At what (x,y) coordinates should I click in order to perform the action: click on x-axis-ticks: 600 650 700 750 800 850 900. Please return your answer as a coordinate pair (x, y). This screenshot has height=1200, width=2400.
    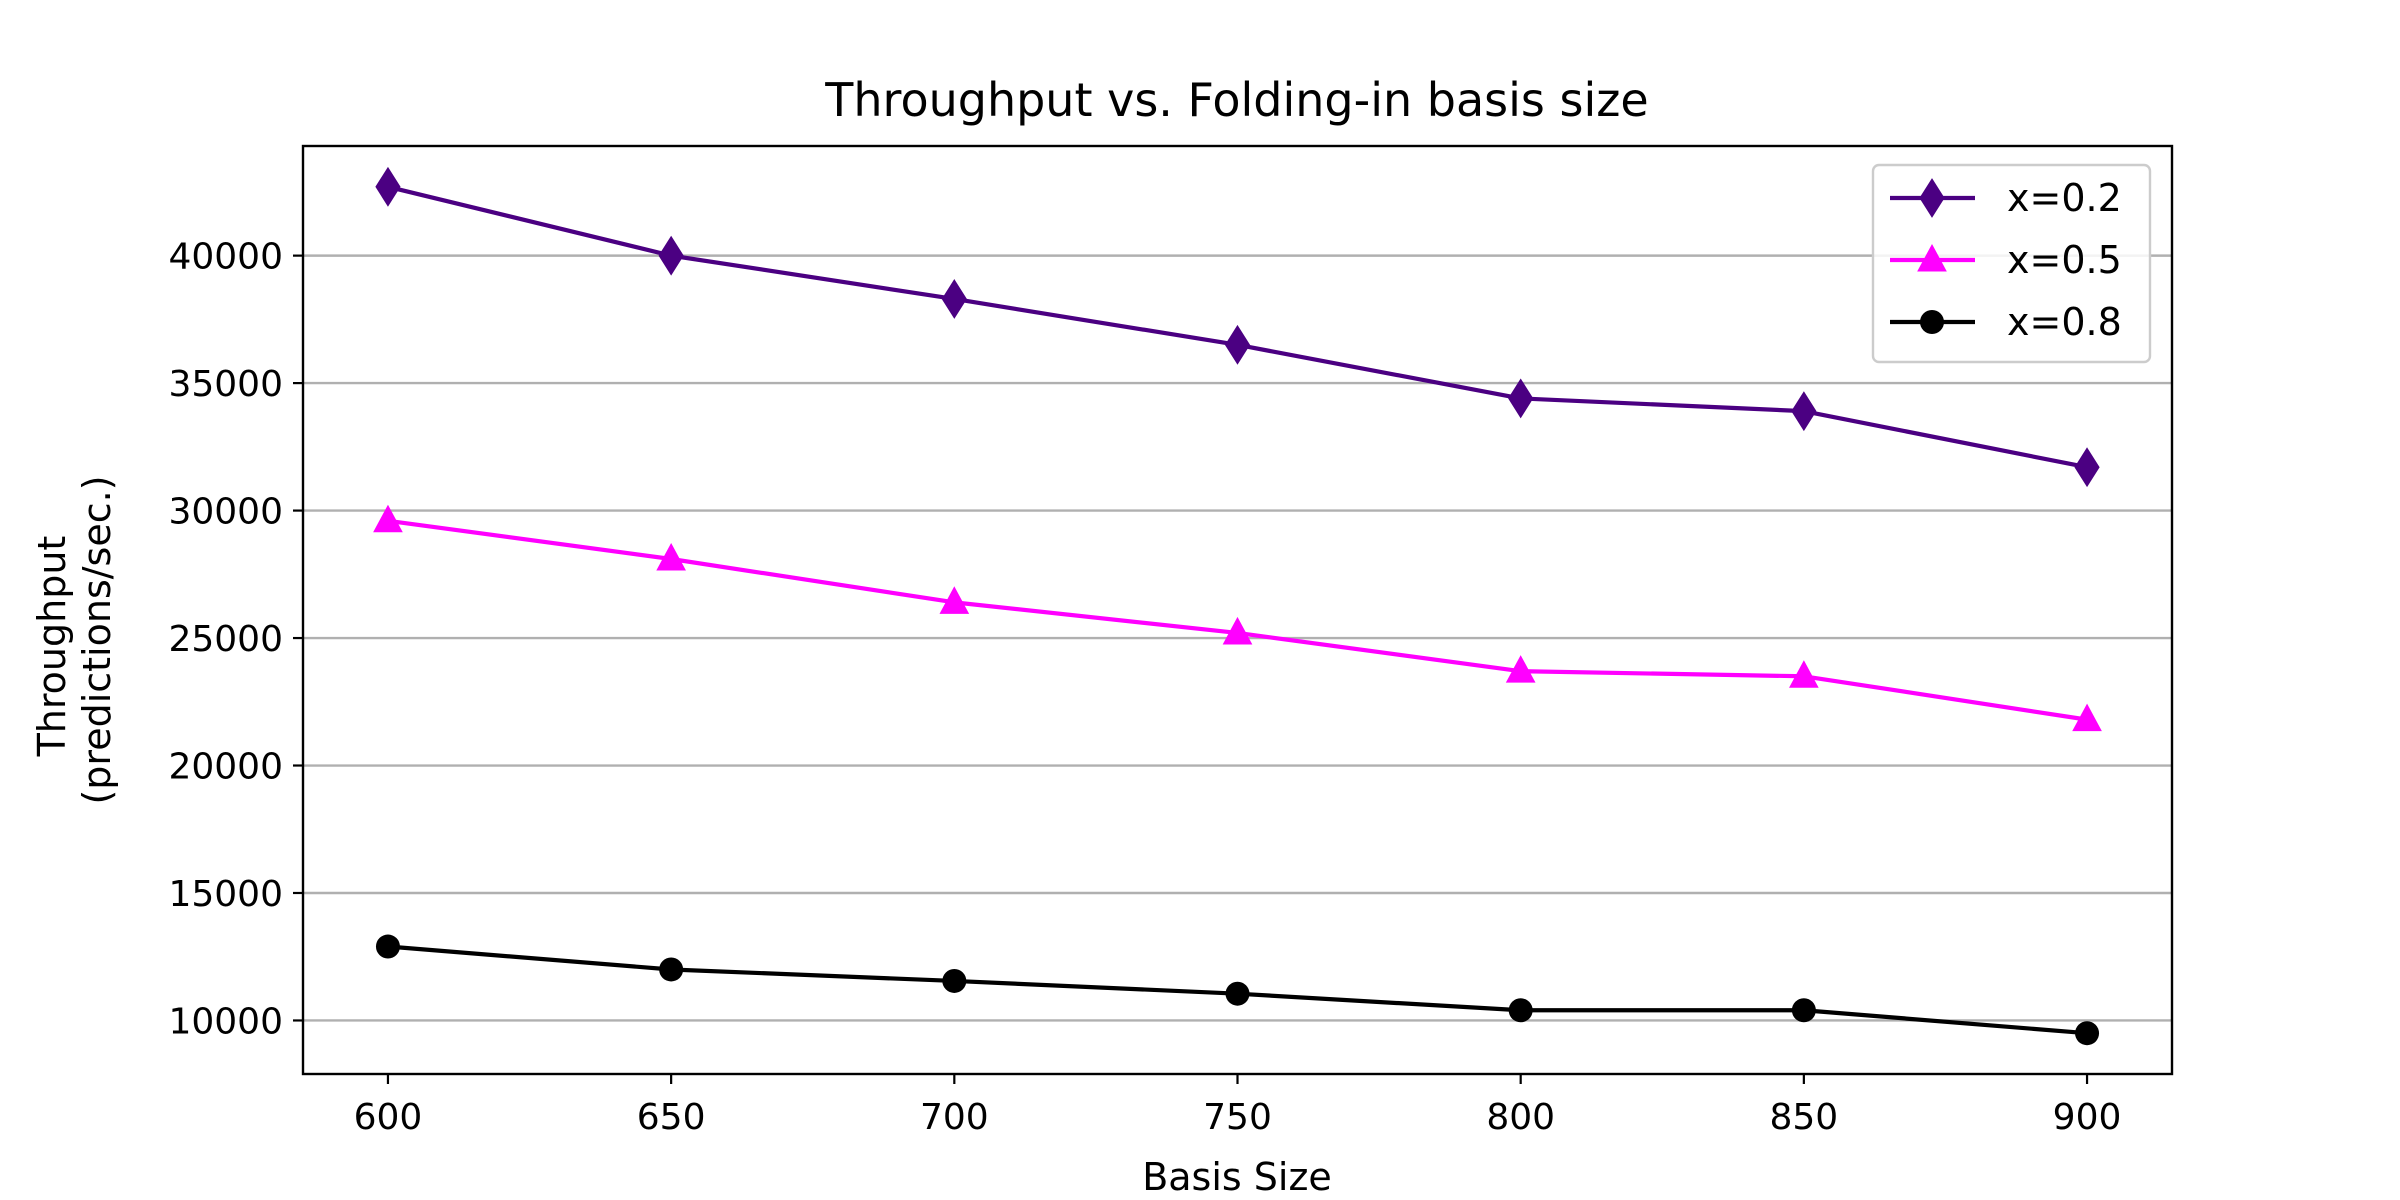
    Looking at the image, I should click on (1238, 1106).